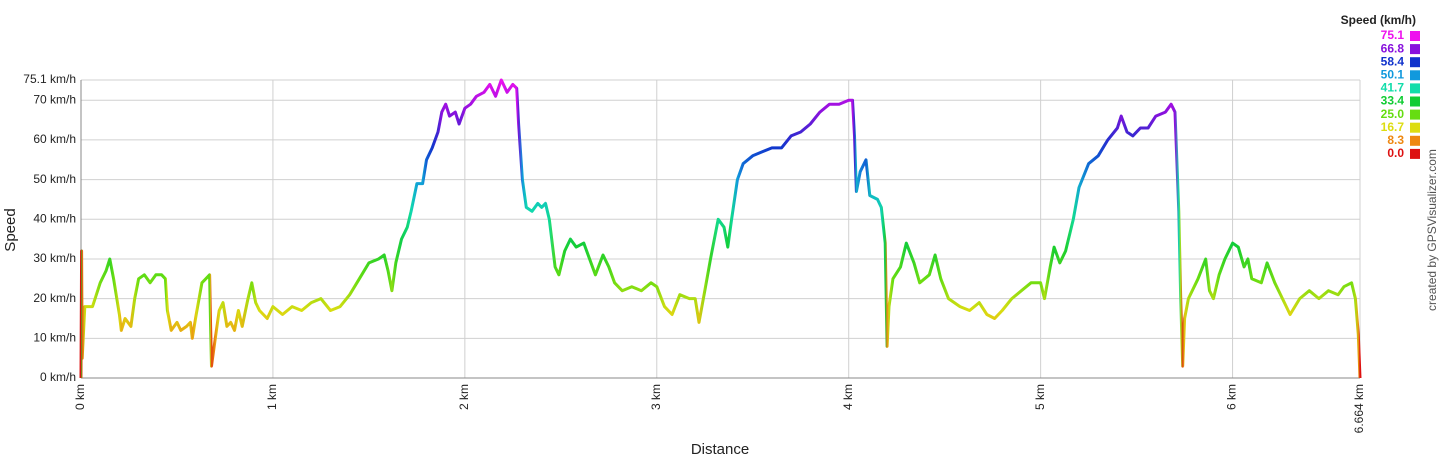 This screenshot has width=1440, height=460. I want to click on y-tick-label: 60 km/h, so click(54, 139).